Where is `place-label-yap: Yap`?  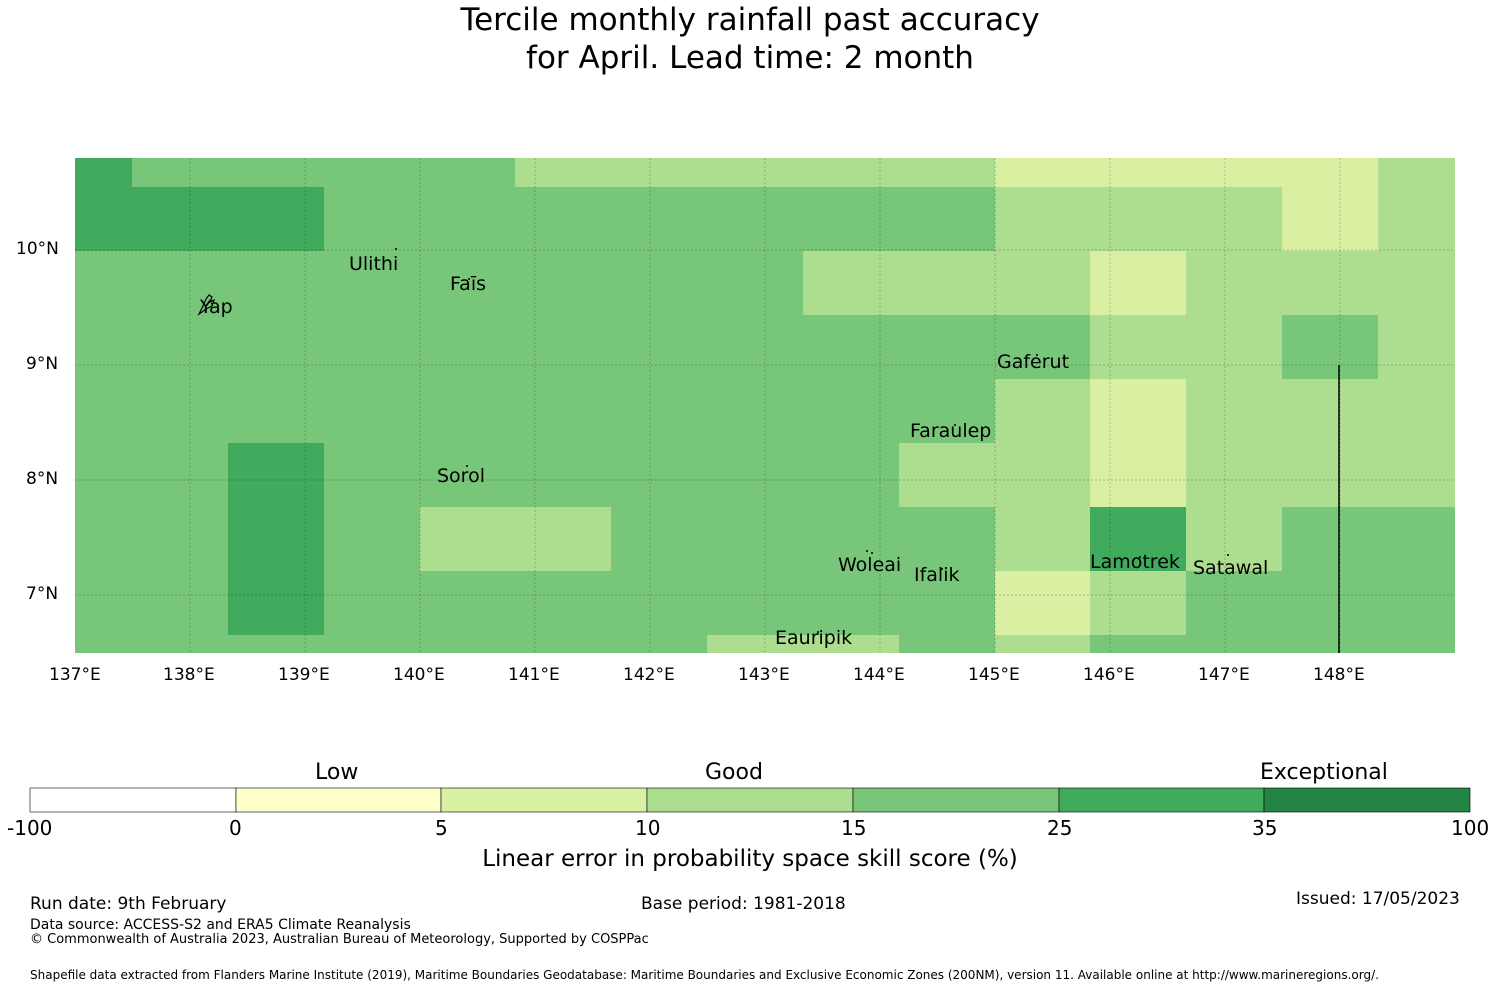 place-label-yap: Yap is located at coordinates (216, 307).